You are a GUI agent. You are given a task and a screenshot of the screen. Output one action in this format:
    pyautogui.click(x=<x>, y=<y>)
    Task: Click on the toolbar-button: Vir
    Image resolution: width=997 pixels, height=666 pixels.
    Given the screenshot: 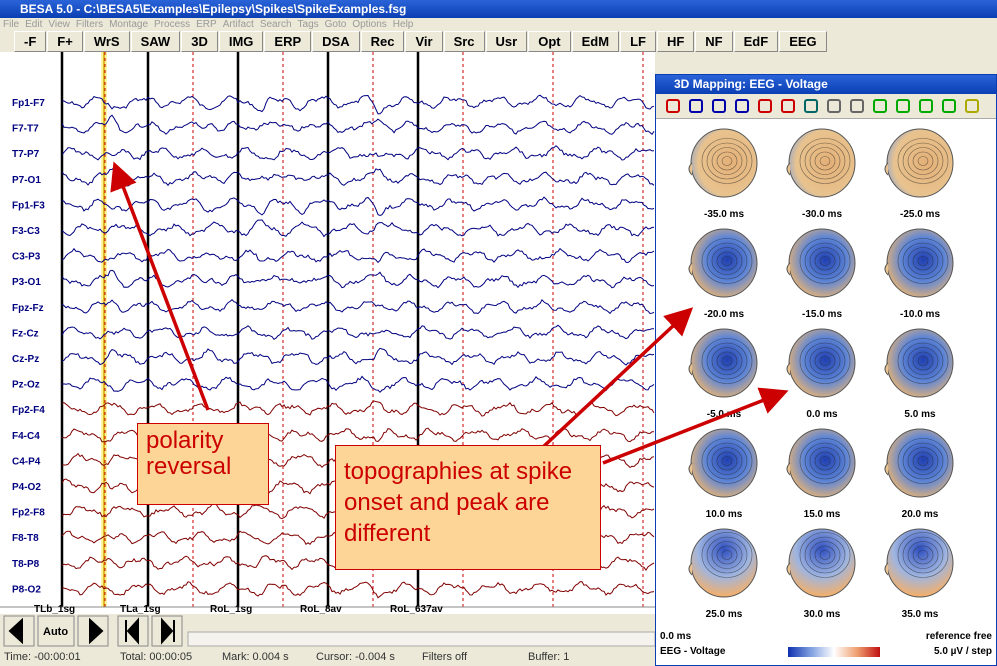 What is the action you would take?
    pyautogui.click(x=424, y=41)
    